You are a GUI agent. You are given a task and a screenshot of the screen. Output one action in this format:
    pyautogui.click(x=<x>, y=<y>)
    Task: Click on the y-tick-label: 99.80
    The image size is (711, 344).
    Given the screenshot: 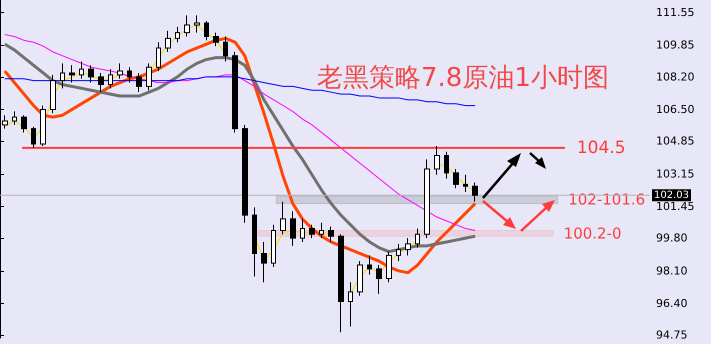 What is the action you would take?
    pyautogui.click(x=672, y=238)
    